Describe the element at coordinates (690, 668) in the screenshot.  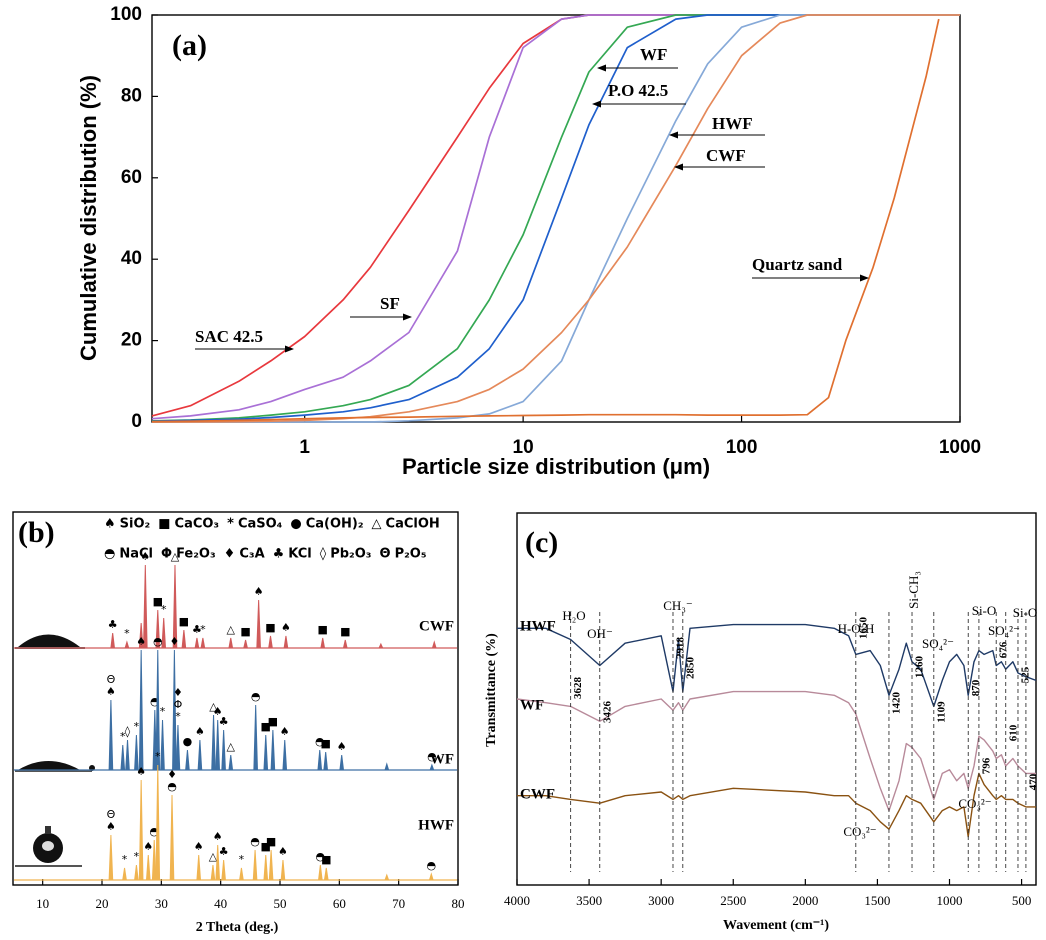
I see `band-label: 2850` at that location.